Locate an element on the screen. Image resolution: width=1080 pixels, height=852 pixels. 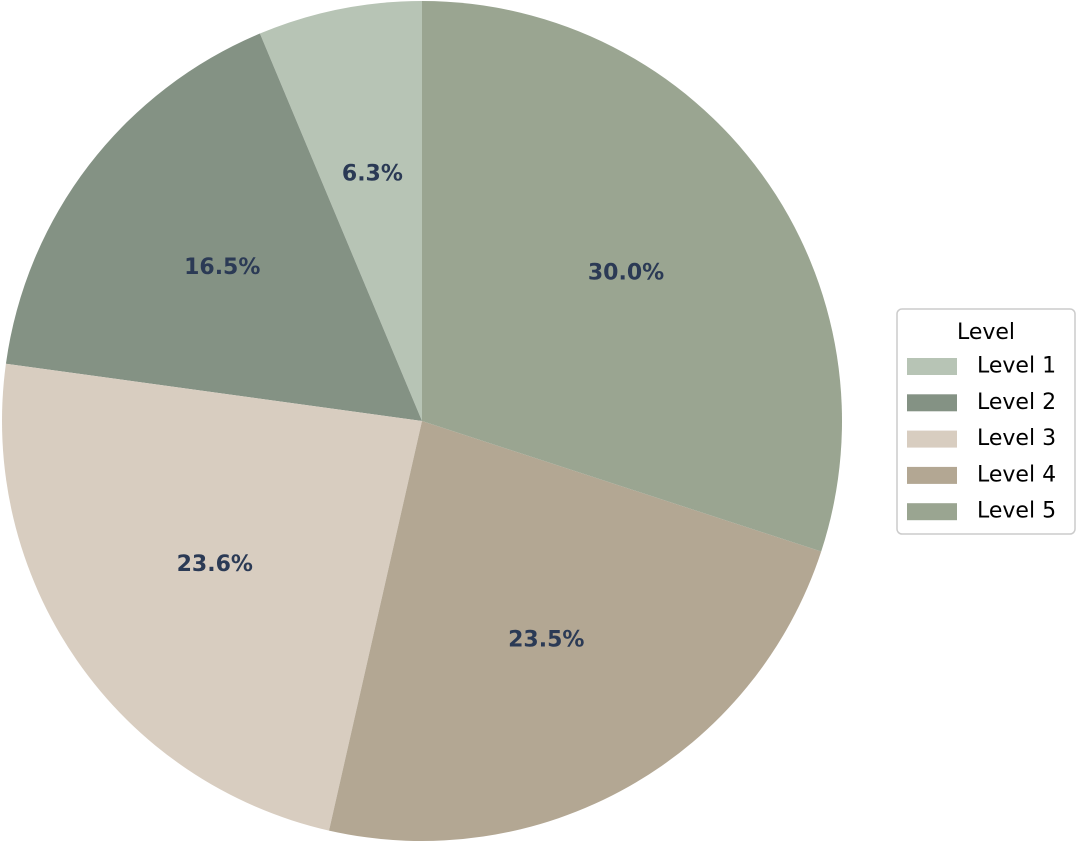
legend-label-level-2: Level 2 is located at coordinates (1016, 402).